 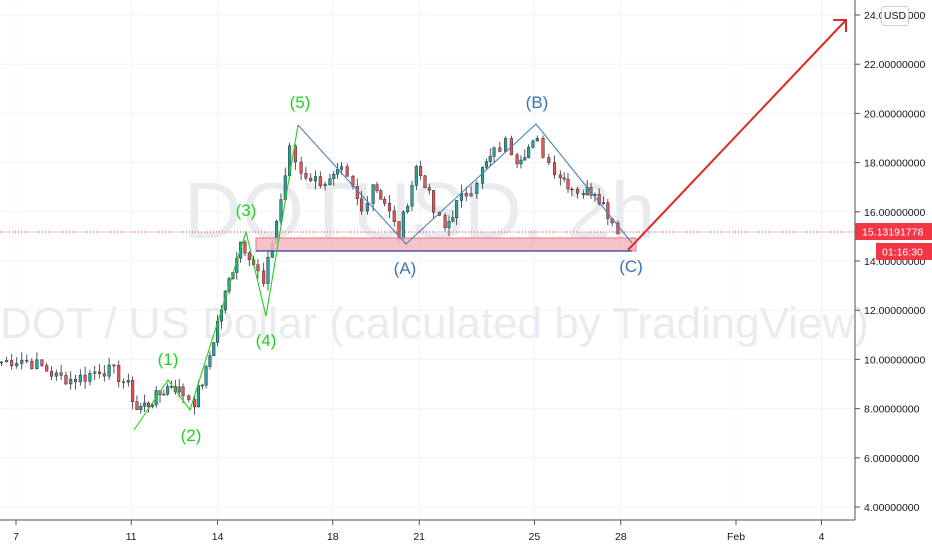 What do you see at coordinates (892, 410) in the screenshot?
I see `price-tick-label: 8.00000000` at bounding box center [892, 410].